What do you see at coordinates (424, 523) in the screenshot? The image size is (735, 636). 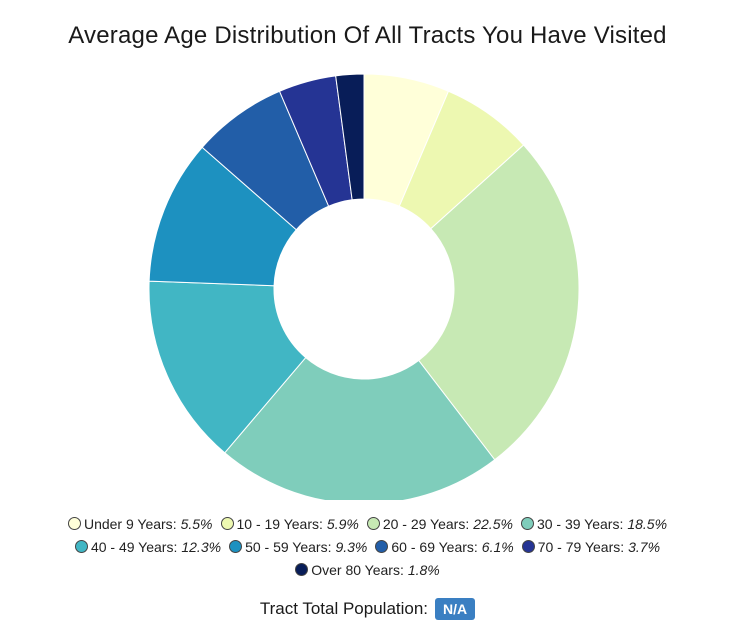 I see `legend-label: 20 - 29 Years` at bounding box center [424, 523].